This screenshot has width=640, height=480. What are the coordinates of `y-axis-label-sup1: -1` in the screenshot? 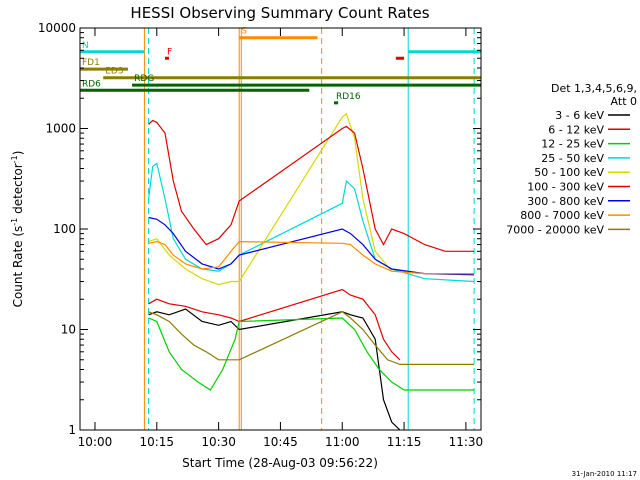 It's located at (14, 222).